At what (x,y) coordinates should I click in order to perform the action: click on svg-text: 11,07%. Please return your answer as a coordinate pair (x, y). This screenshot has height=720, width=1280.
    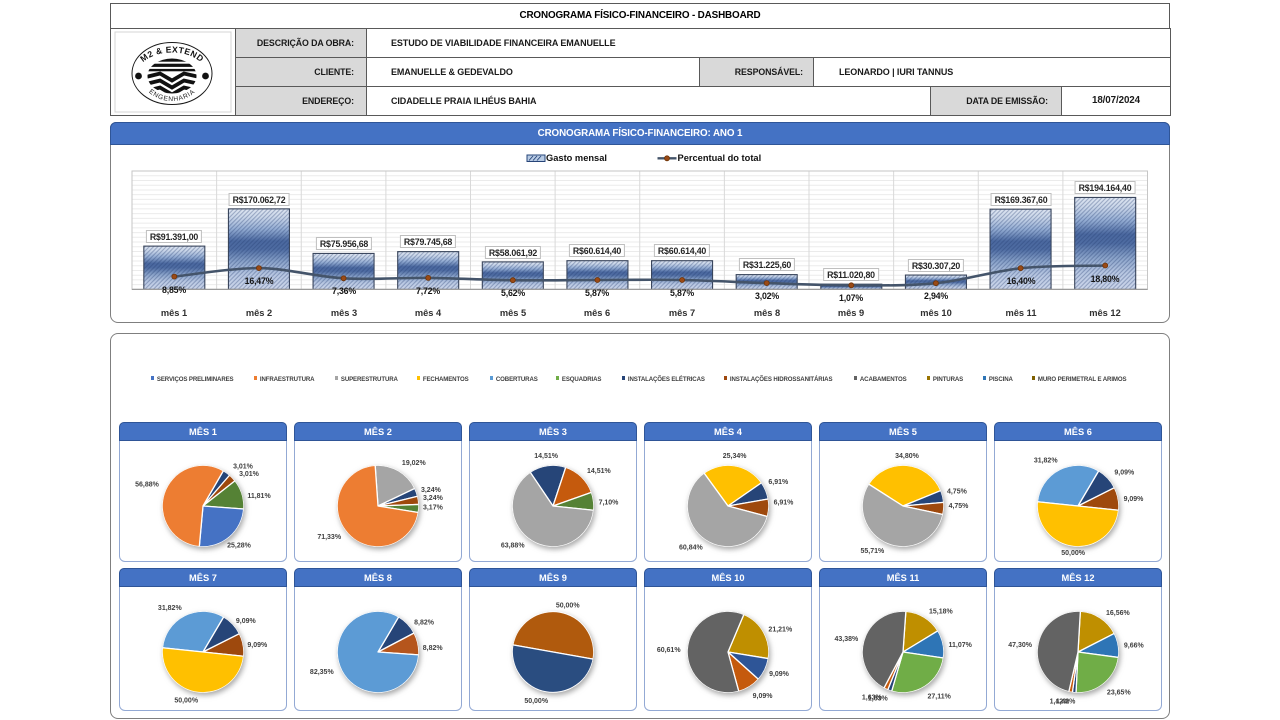
    Looking at the image, I should click on (961, 645).